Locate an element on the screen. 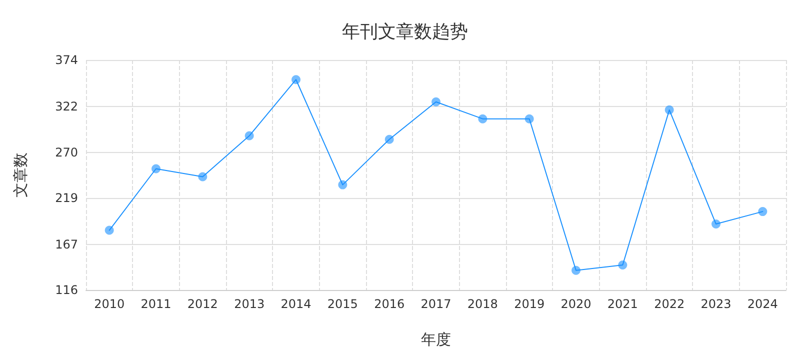 This screenshot has width=810, height=360. x-tick-label: 2019 is located at coordinates (529, 304).